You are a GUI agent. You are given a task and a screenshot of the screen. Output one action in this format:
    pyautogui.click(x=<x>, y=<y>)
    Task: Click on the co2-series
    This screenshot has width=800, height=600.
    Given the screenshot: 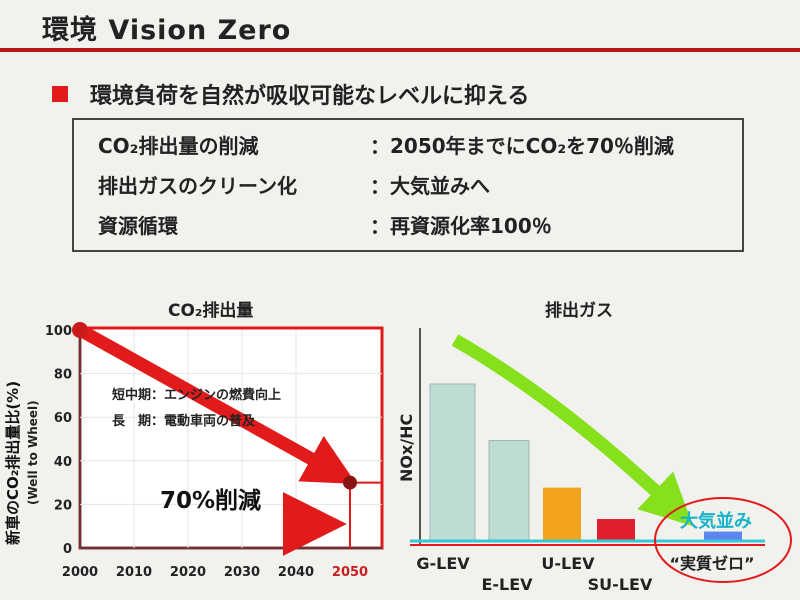 What is the action you would take?
    pyautogui.click(x=227, y=435)
    